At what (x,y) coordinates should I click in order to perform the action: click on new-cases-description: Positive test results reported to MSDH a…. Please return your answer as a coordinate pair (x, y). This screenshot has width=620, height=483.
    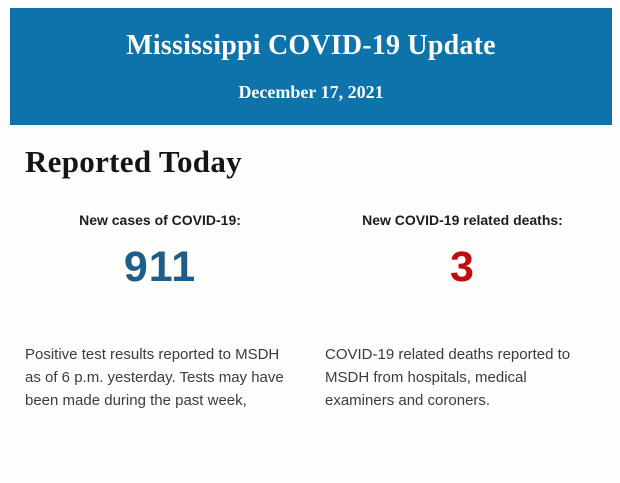
    Looking at the image, I should click on (154, 377).